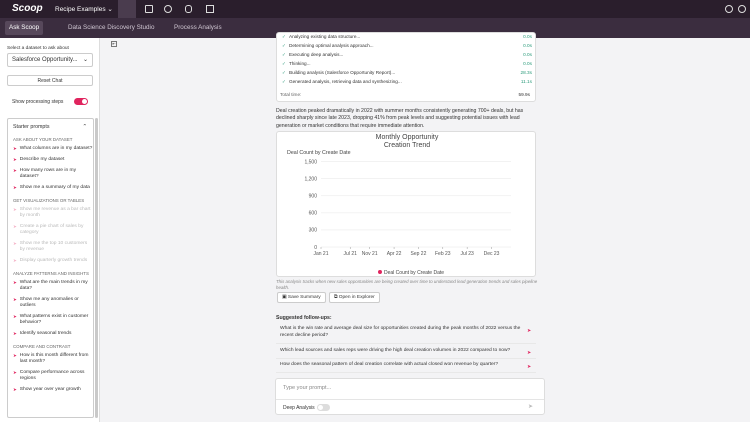 The width and height of the screenshot is (750, 422). Describe the element at coordinates (351, 254) in the screenshot. I see `x-tick-label: Jul 21` at that location.